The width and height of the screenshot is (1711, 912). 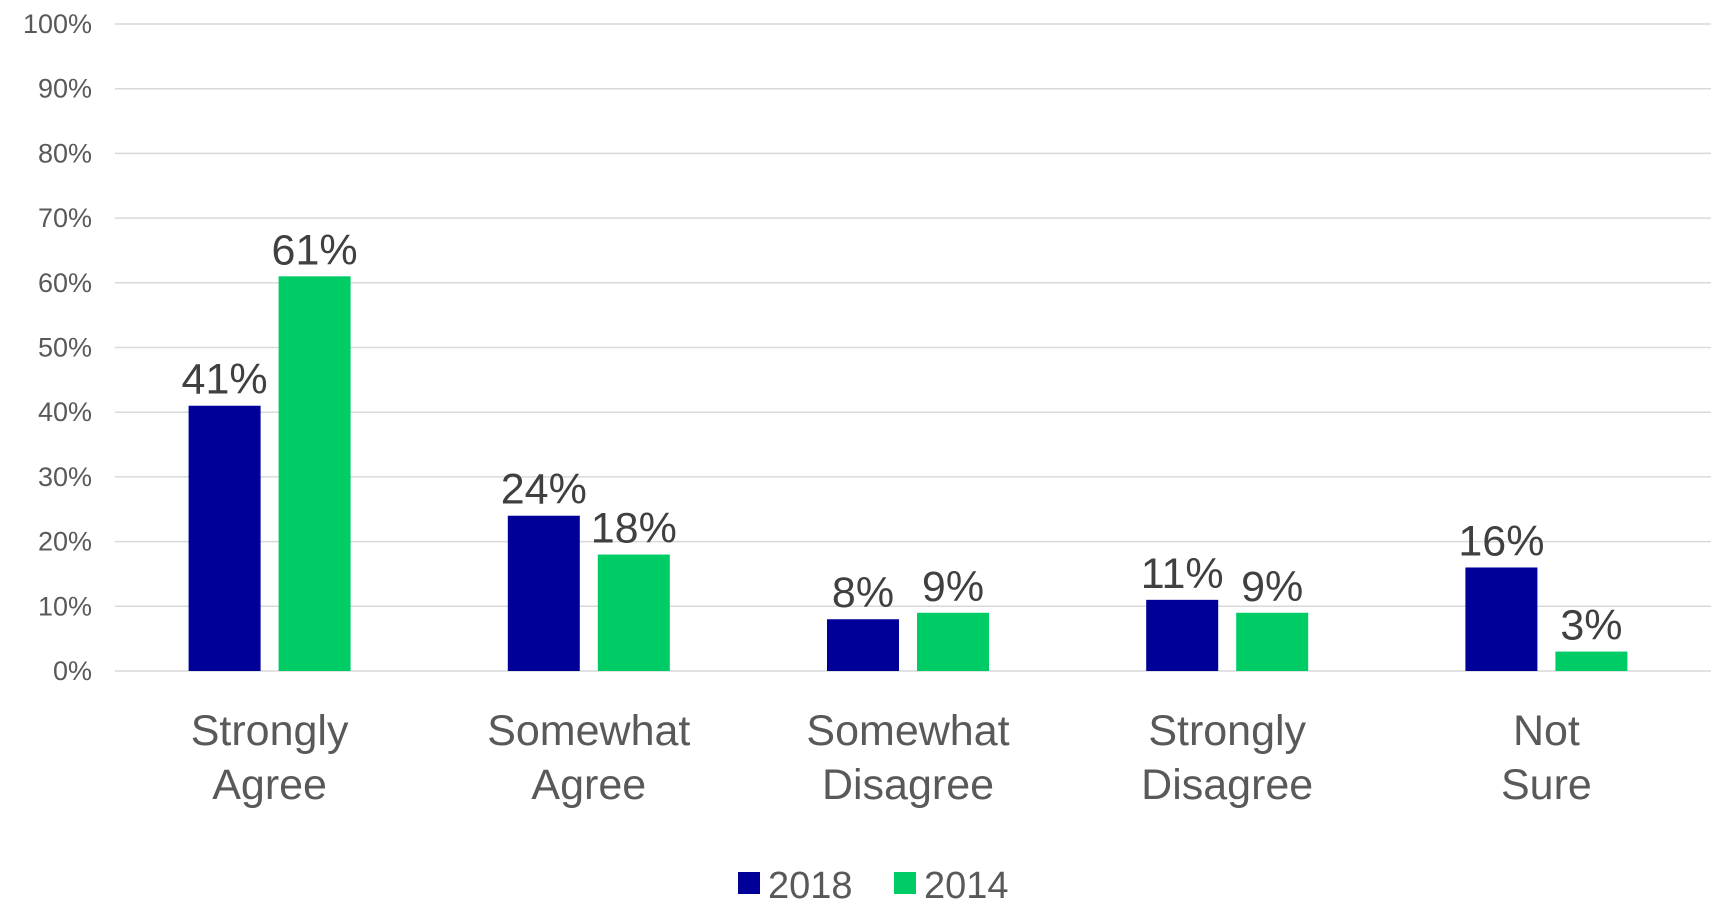 What do you see at coordinates (810, 886) in the screenshot?
I see `legend-label: 2018` at bounding box center [810, 886].